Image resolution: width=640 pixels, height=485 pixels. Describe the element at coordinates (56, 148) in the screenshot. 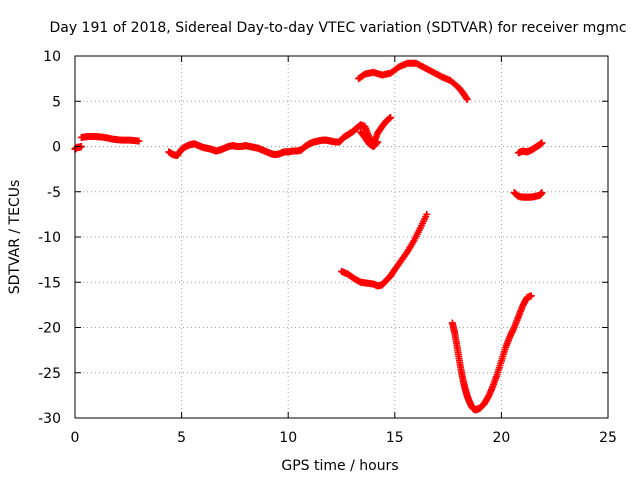

I see `y-tick-label: 0` at that location.